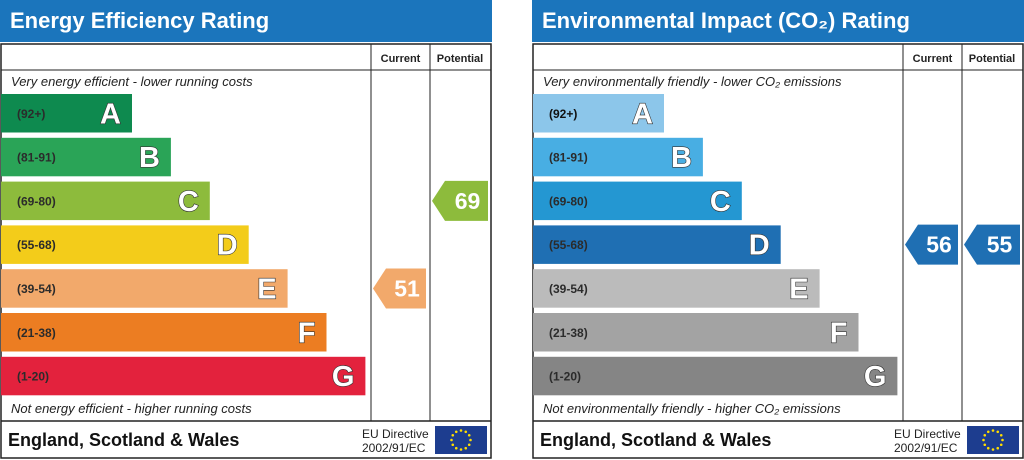 This screenshot has width=1024, height=460. What do you see at coordinates (407, 288) in the screenshot?
I see `current-rating-value: 51` at bounding box center [407, 288].